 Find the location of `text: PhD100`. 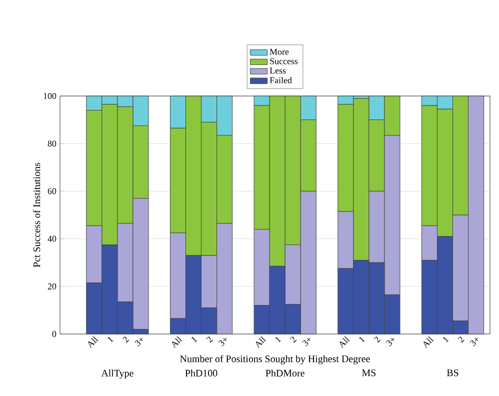

text: PhD100 is located at coordinates (201, 373).